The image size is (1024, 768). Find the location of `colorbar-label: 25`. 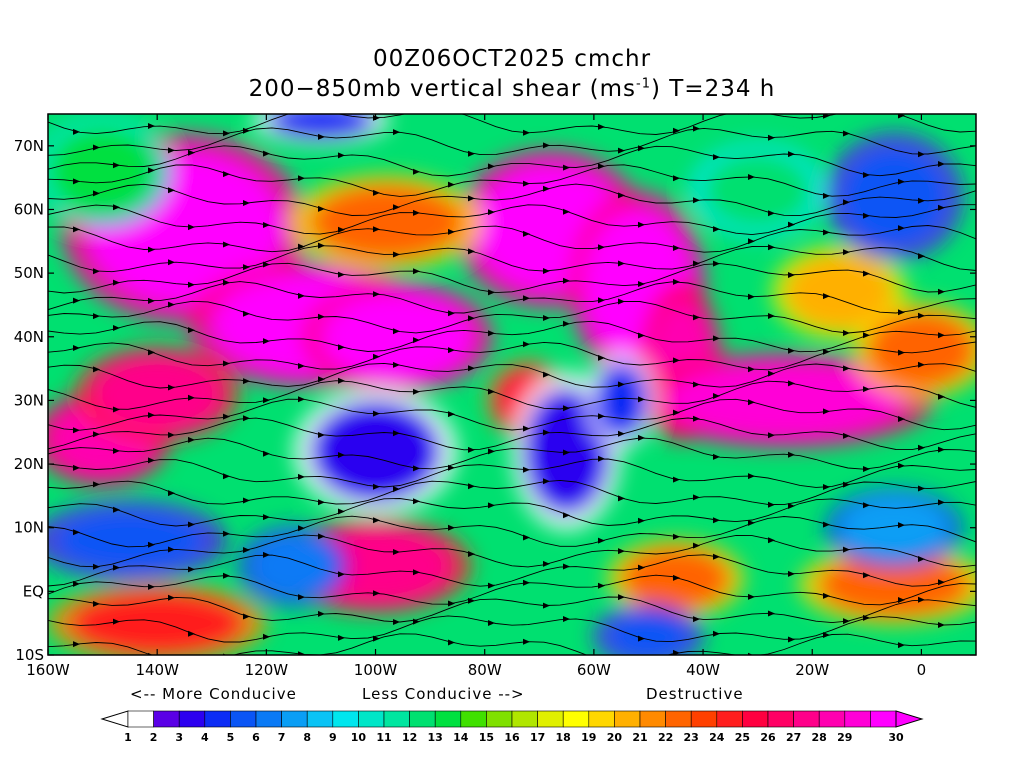

colorbar-label: 25 is located at coordinates (742, 737).